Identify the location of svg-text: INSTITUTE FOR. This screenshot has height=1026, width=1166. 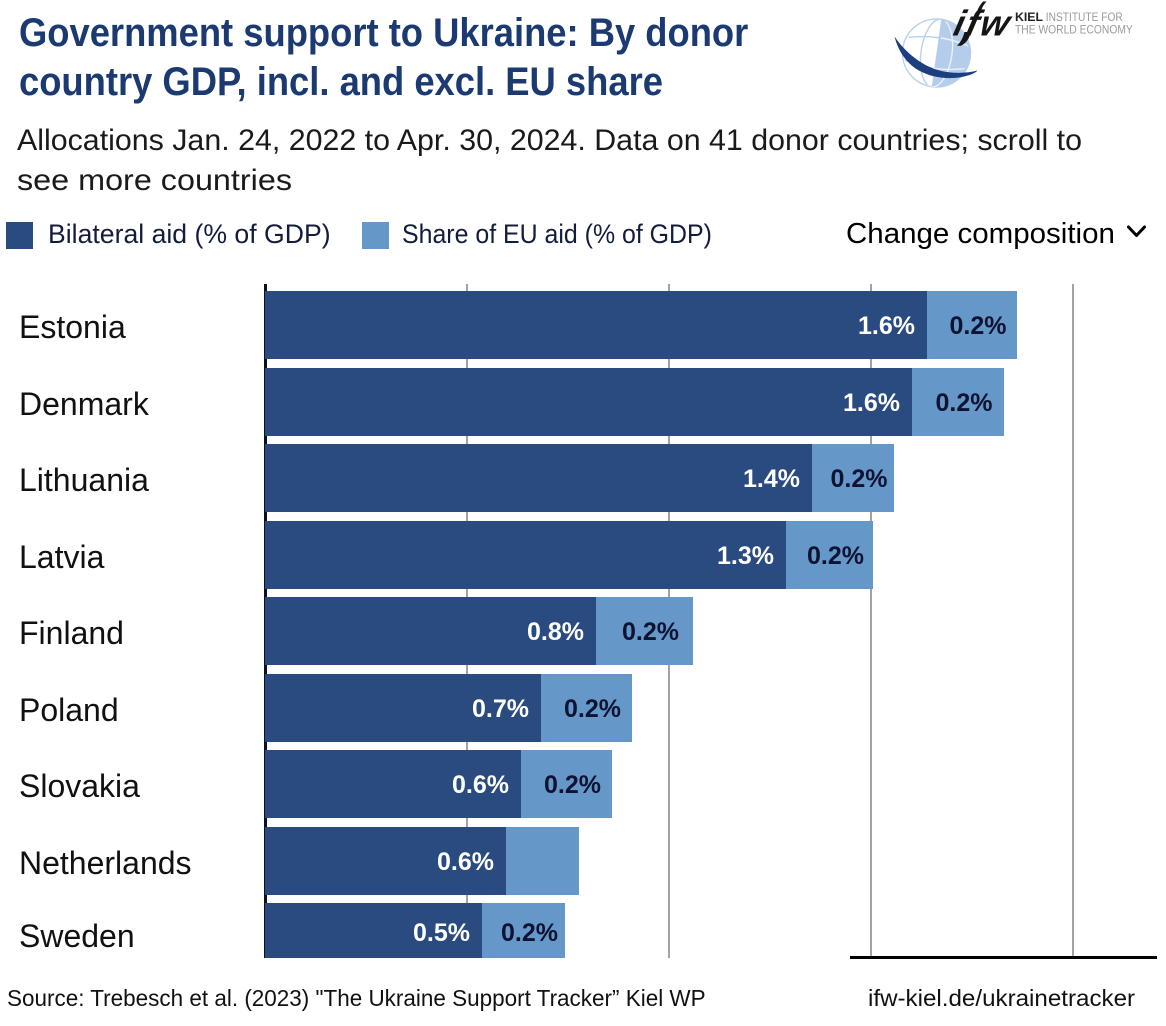
(1084, 17).